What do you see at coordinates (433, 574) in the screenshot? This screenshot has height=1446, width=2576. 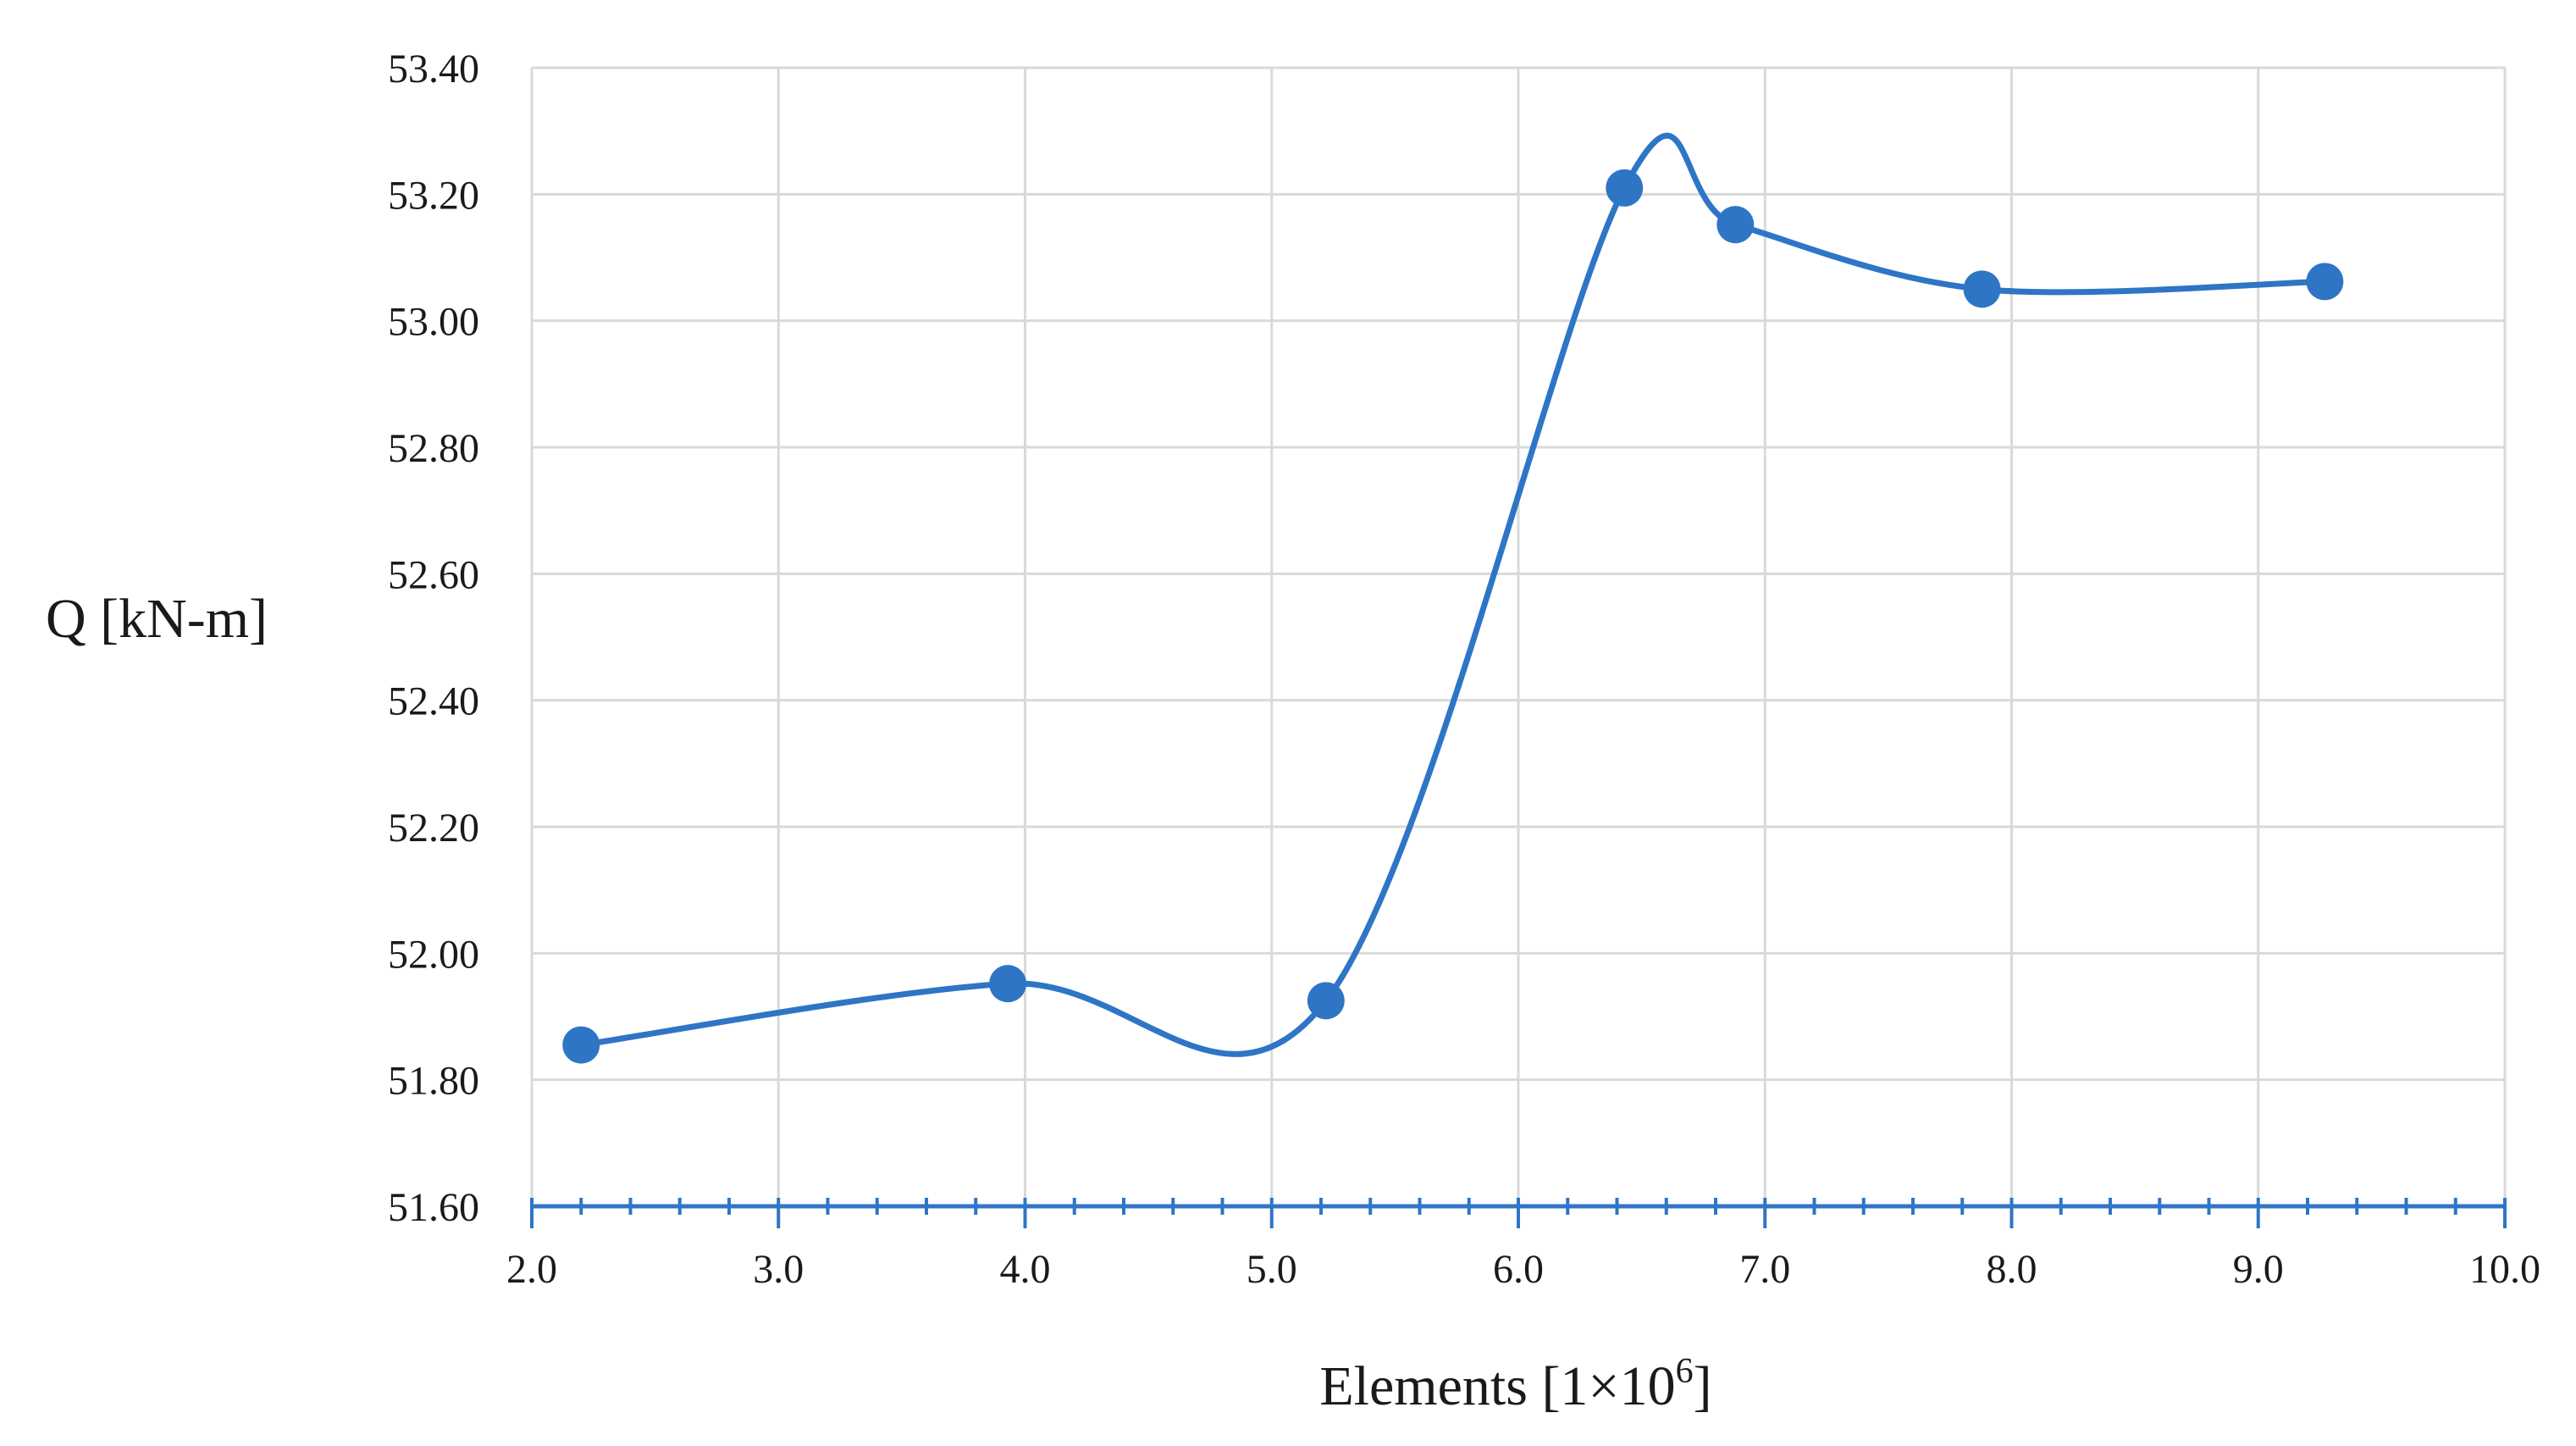 I see `y-tick-label: 52.60` at bounding box center [433, 574].